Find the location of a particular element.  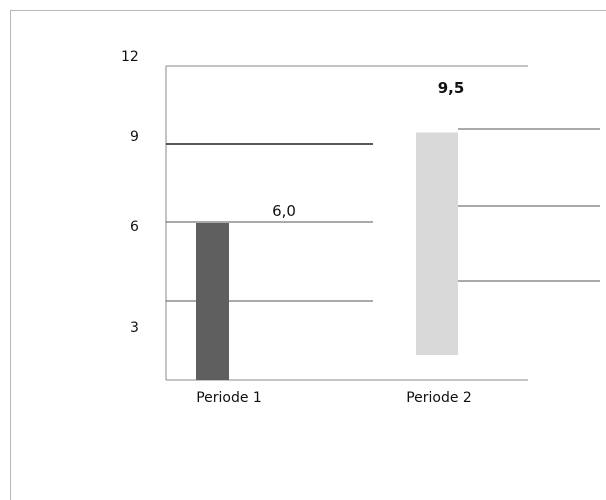

y-tick-label: 9 is located at coordinates (134, 137).